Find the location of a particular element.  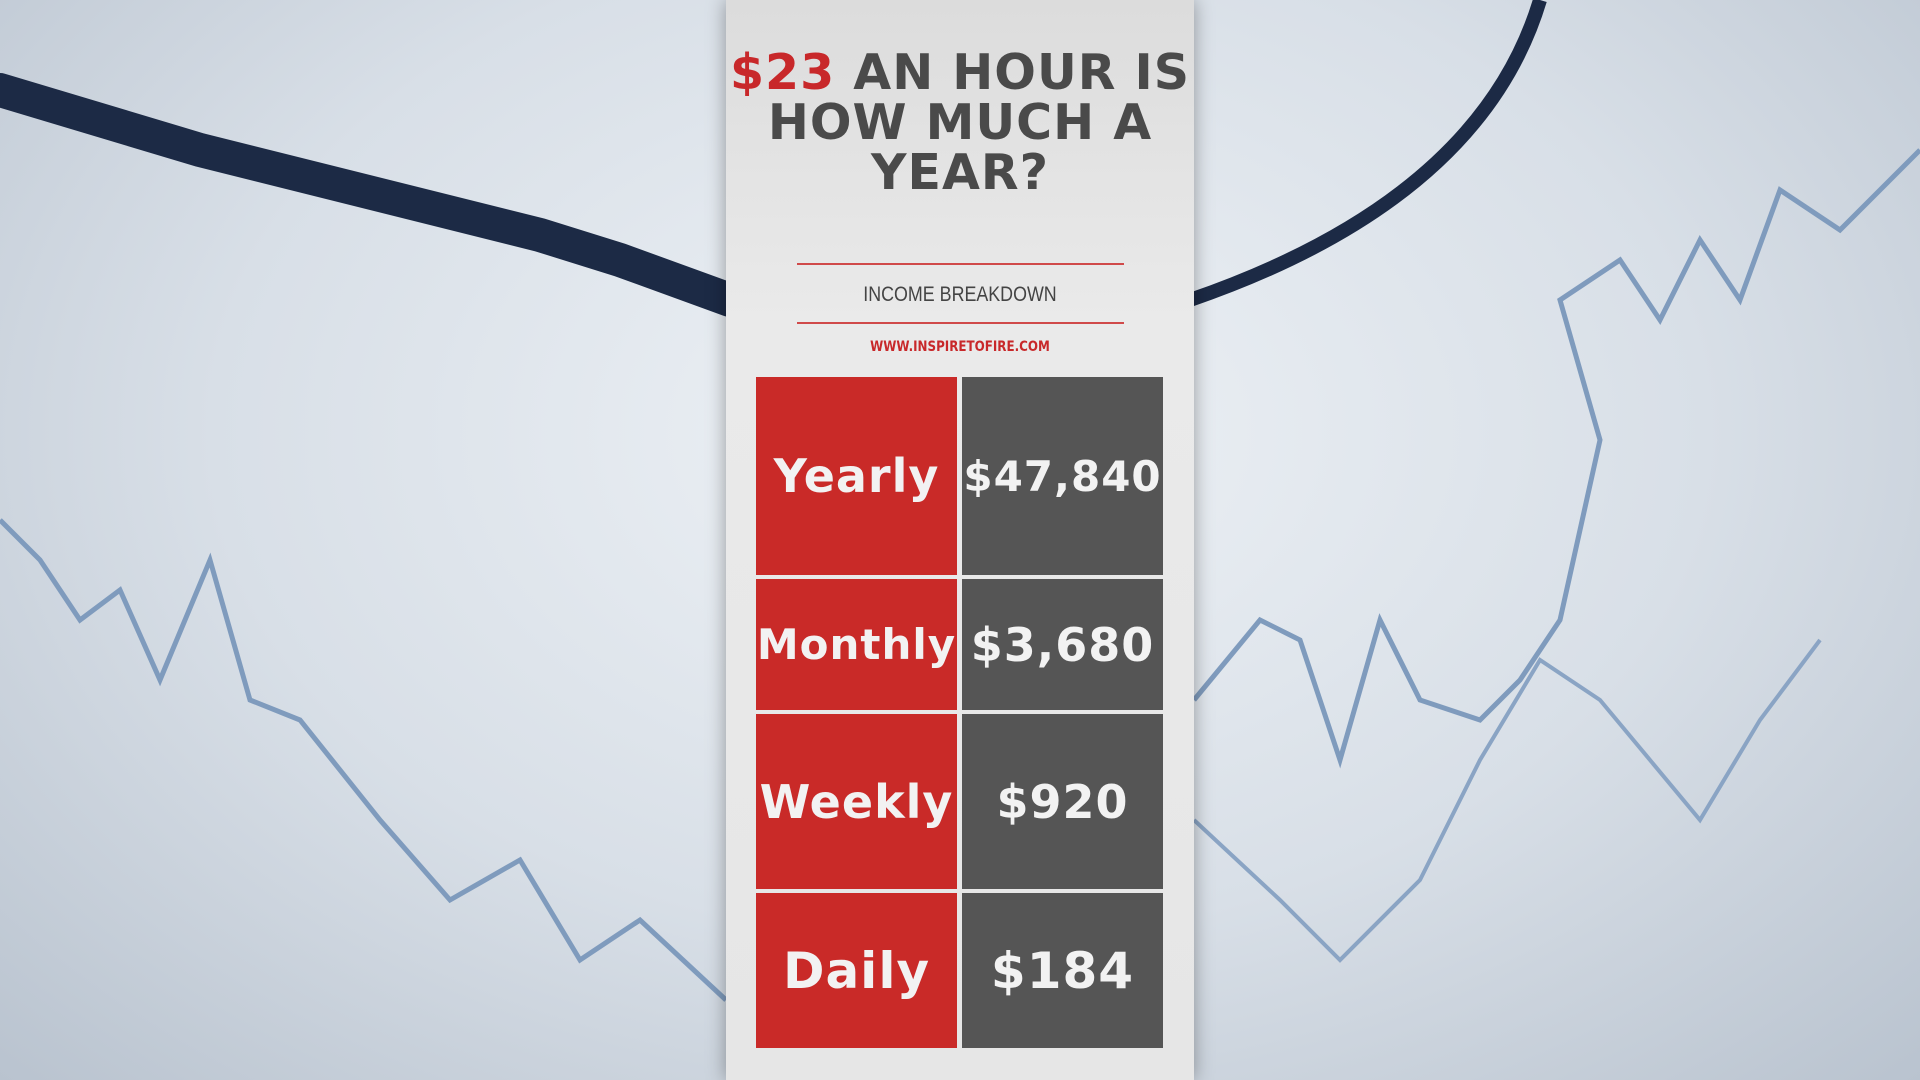

row-value-yearly: $47,840 is located at coordinates (1062, 476).